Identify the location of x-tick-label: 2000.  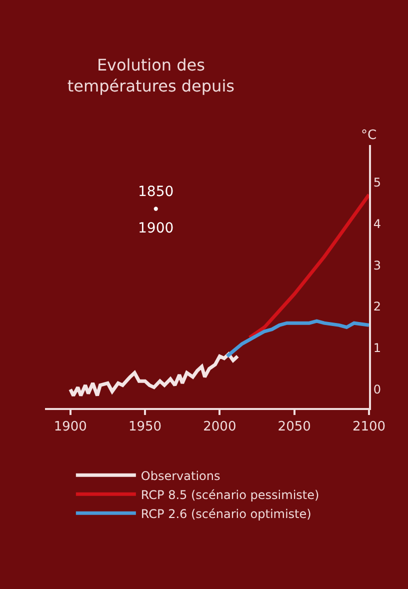
(219, 427).